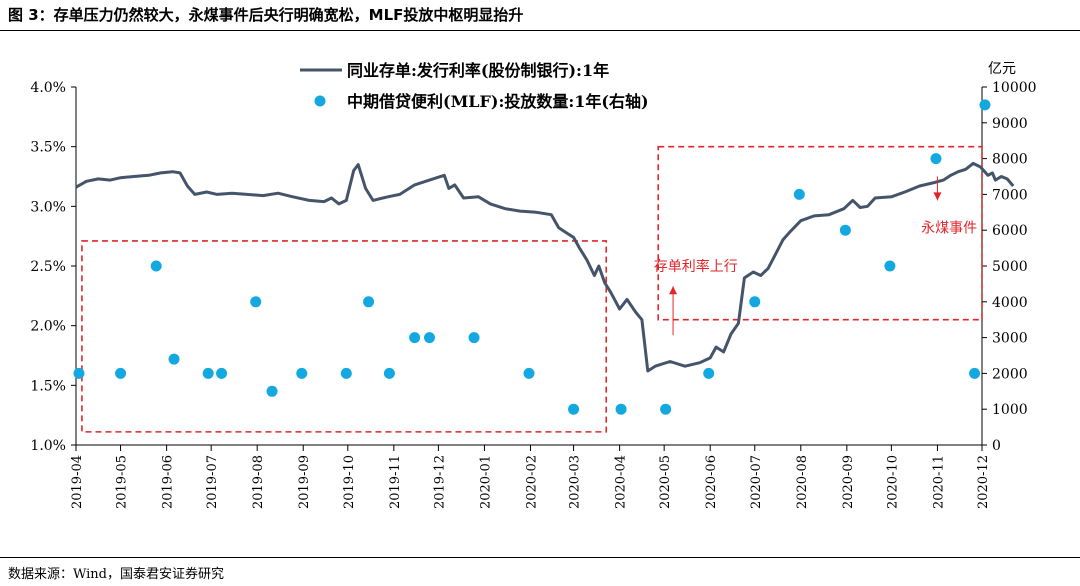 Image resolution: width=1080 pixels, height=586 pixels. What do you see at coordinates (937, 196) in the screenshot?
I see `annotation-arrow-down-head` at bounding box center [937, 196].